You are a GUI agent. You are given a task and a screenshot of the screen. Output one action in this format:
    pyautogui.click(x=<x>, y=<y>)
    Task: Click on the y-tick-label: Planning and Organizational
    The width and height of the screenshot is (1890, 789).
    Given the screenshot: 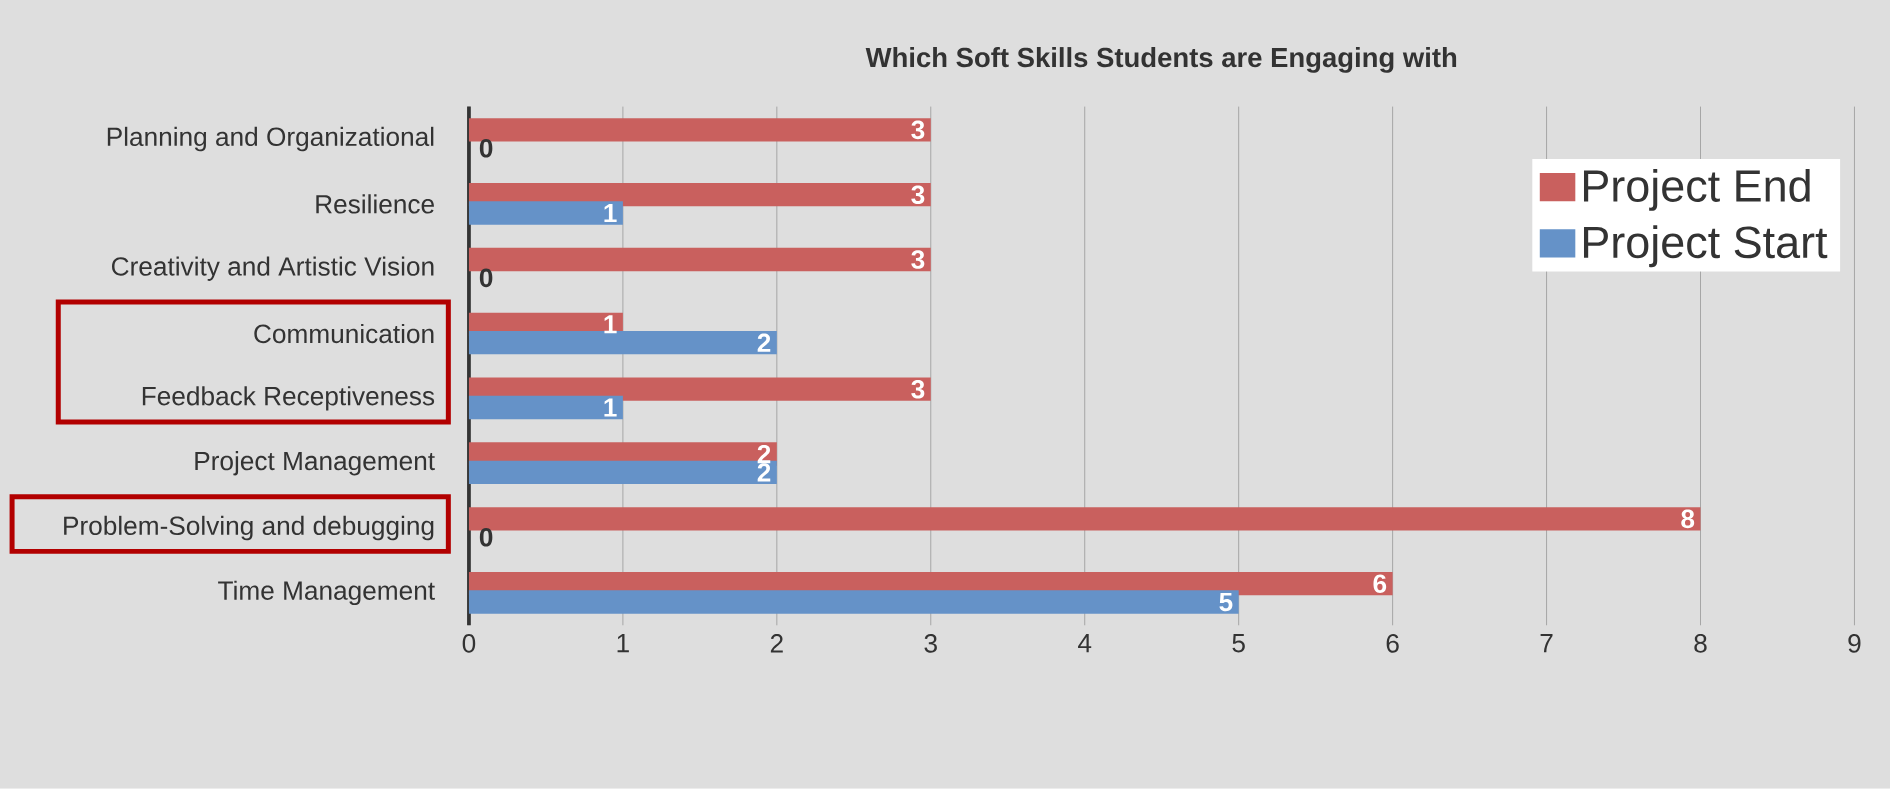 What is the action you would take?
    pyautogui.click(x=270, y=139)
    